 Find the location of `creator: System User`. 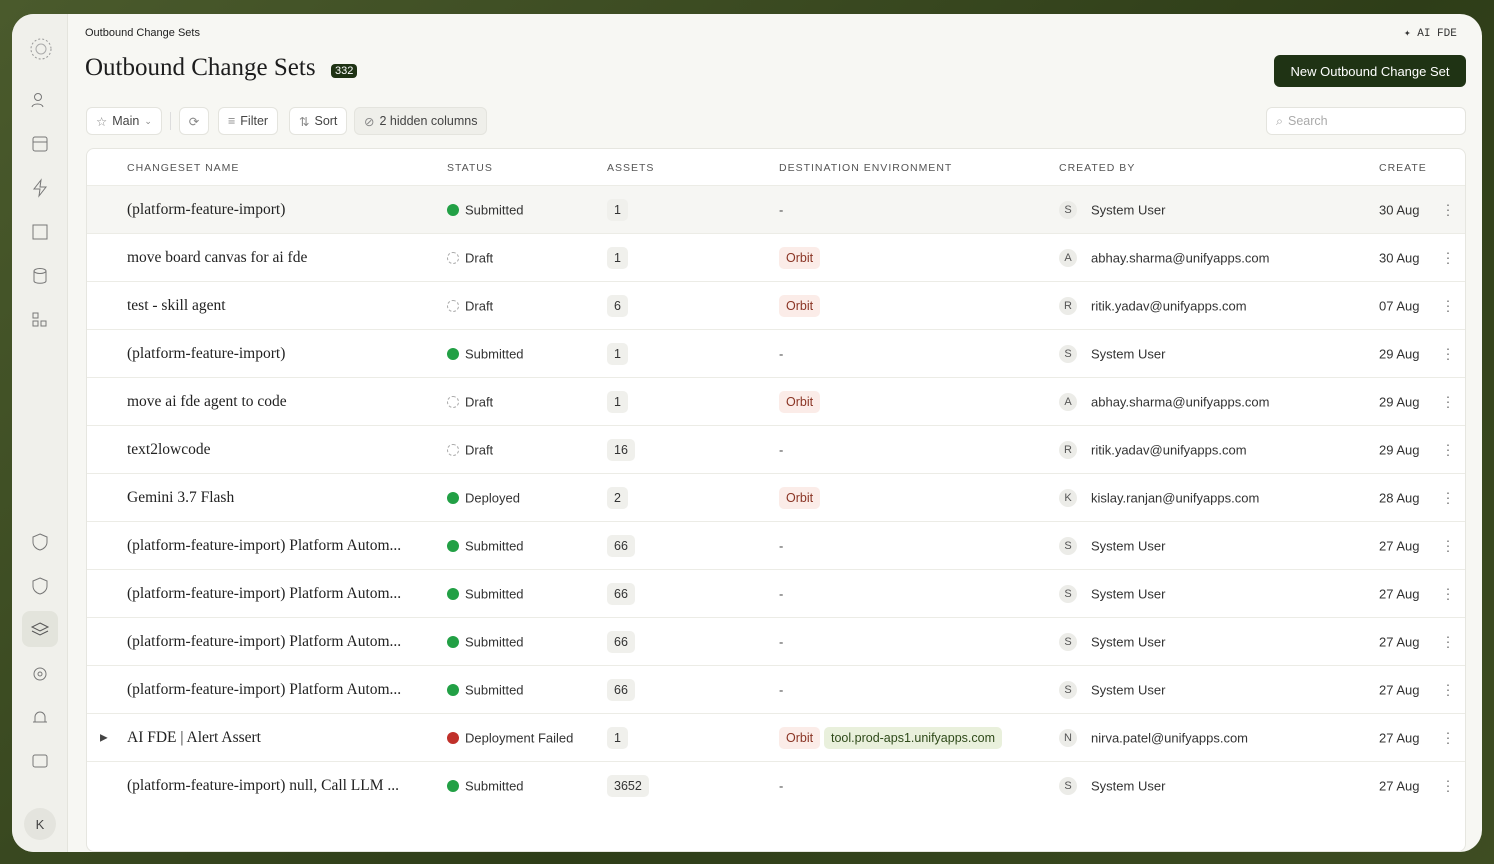

creator: System User is located at coordinates (1128, 641).